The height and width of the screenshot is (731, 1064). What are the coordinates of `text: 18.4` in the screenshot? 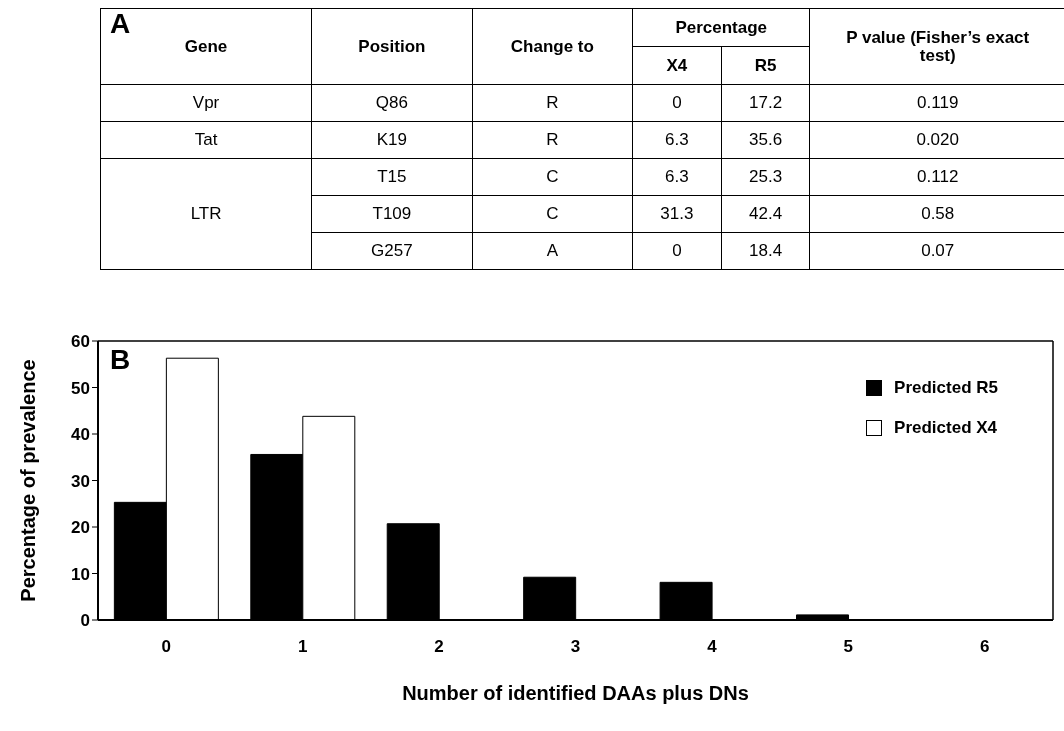 It's located at (765, 251).